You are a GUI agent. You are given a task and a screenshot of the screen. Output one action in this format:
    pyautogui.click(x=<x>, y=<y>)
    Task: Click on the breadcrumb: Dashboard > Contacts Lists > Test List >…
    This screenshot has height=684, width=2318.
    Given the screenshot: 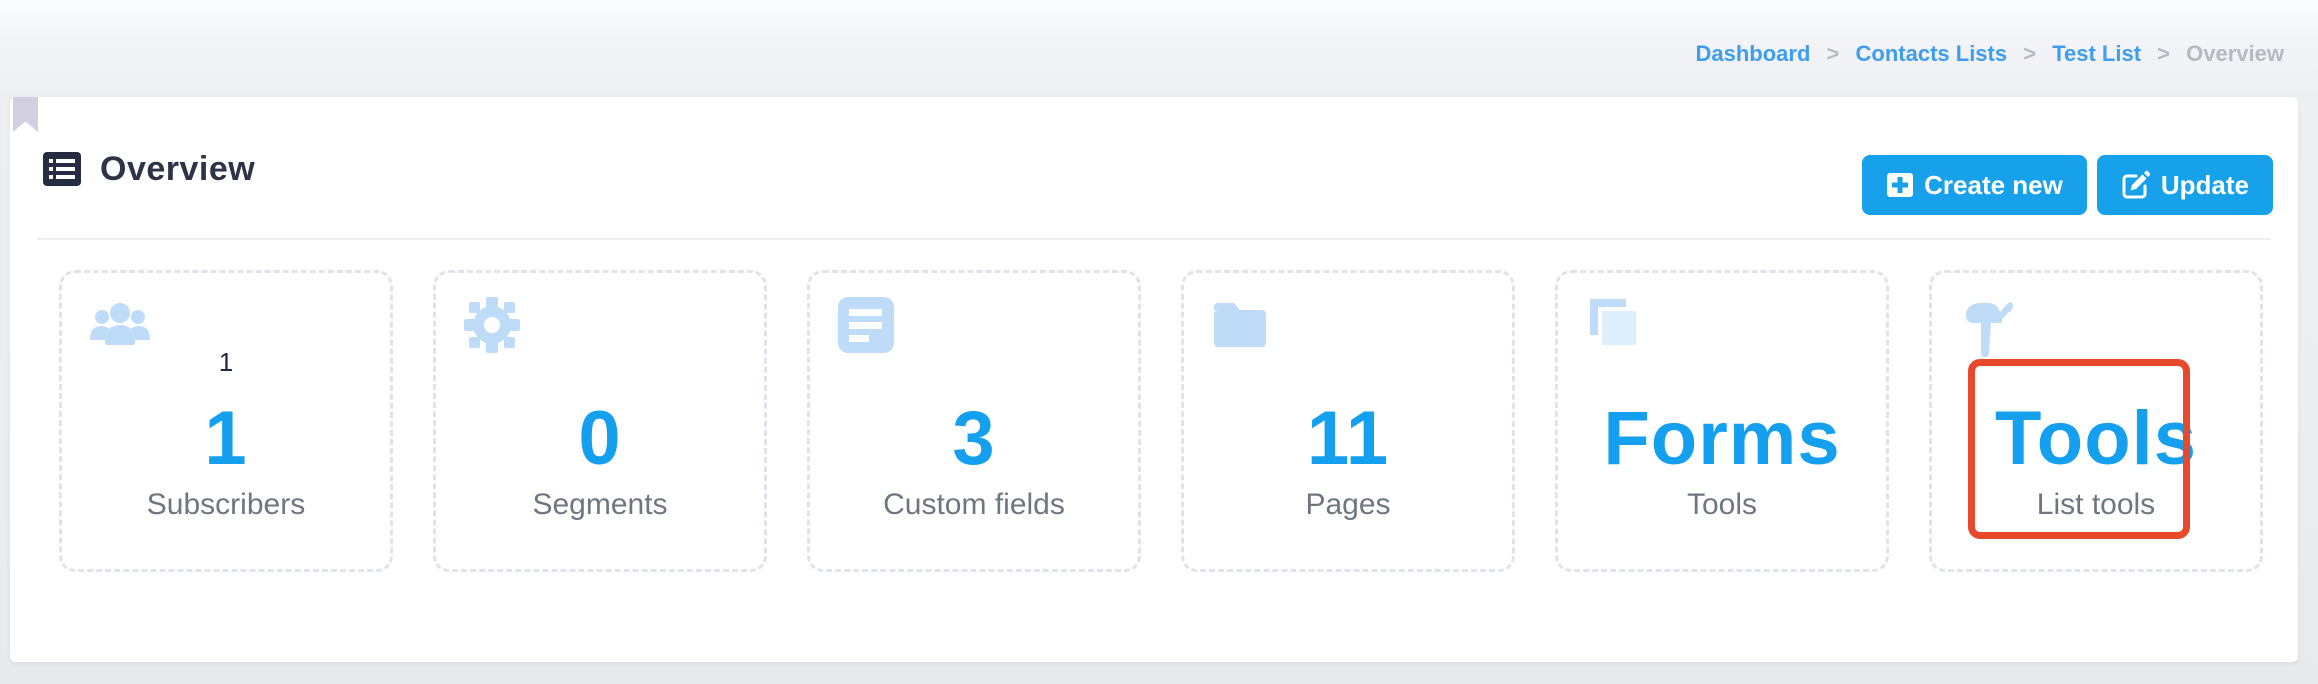 What is the action you would take?
    pyautogui.click(x=1989, y=54)
    